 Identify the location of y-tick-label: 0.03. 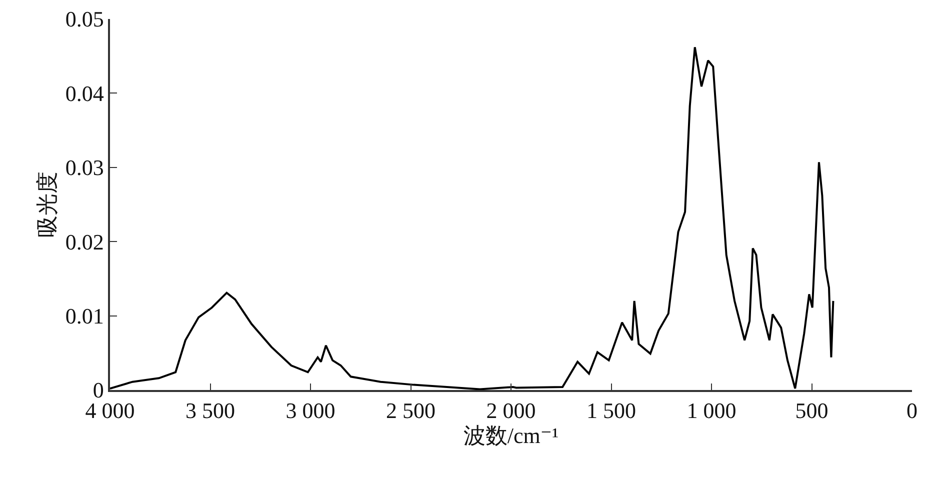
(84, 167).